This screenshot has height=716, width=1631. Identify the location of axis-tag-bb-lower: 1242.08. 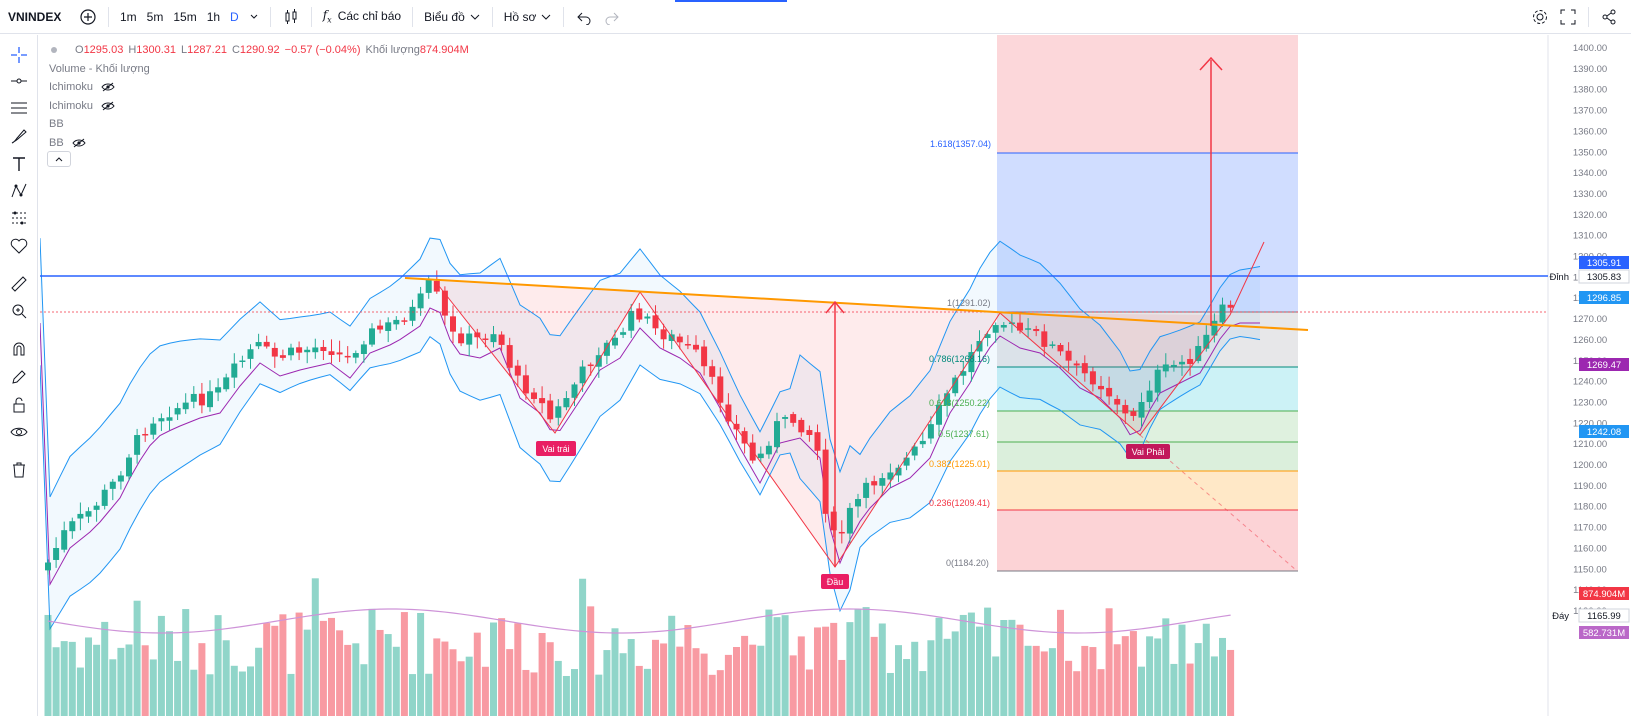
(1604, 431).